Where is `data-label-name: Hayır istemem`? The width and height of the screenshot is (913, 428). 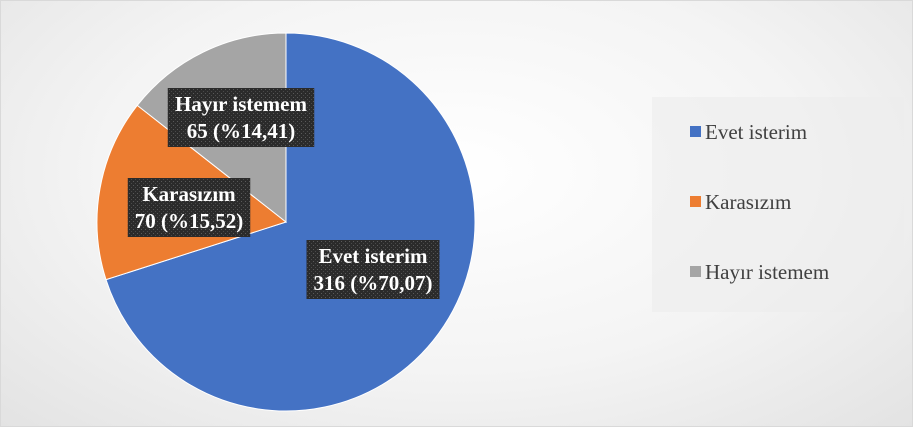
data-label-name: Hayır istemem is located at coordinates (241, 104).